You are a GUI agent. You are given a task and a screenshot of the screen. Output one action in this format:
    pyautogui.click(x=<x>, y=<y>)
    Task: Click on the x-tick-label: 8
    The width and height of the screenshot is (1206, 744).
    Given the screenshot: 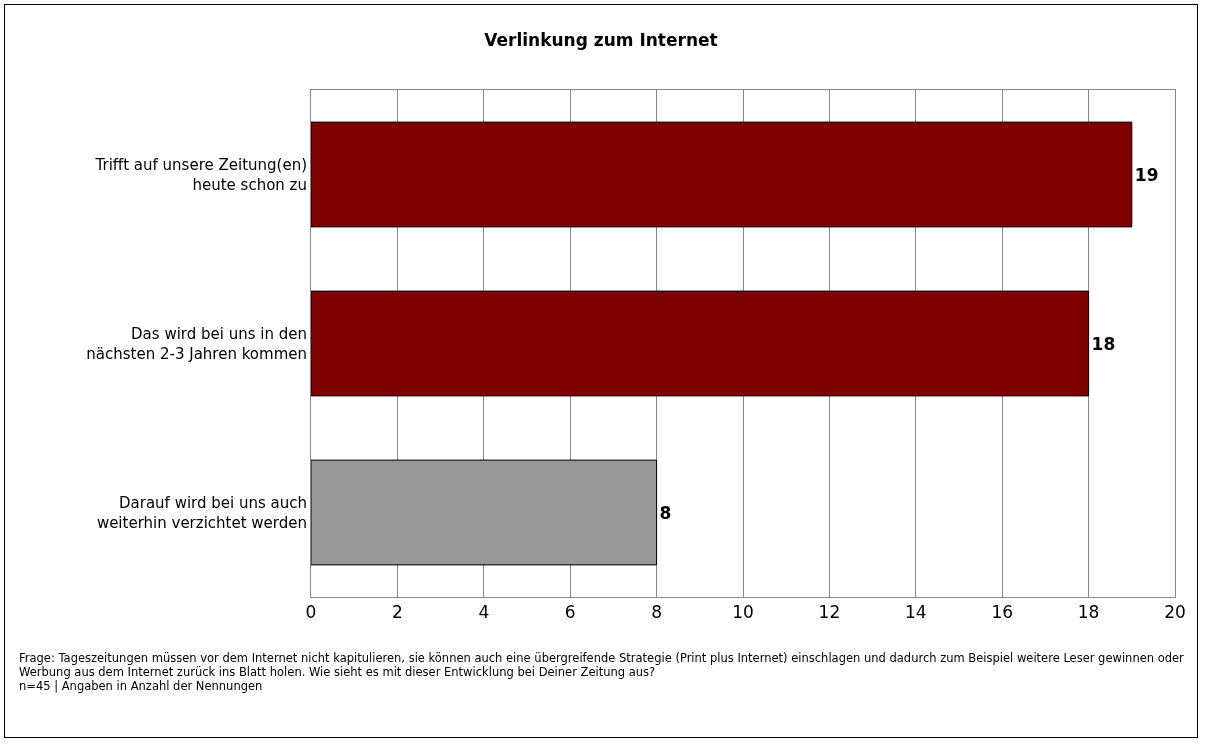 What is the action you would take?
    pyautogui.click(x=657, y=612)
    